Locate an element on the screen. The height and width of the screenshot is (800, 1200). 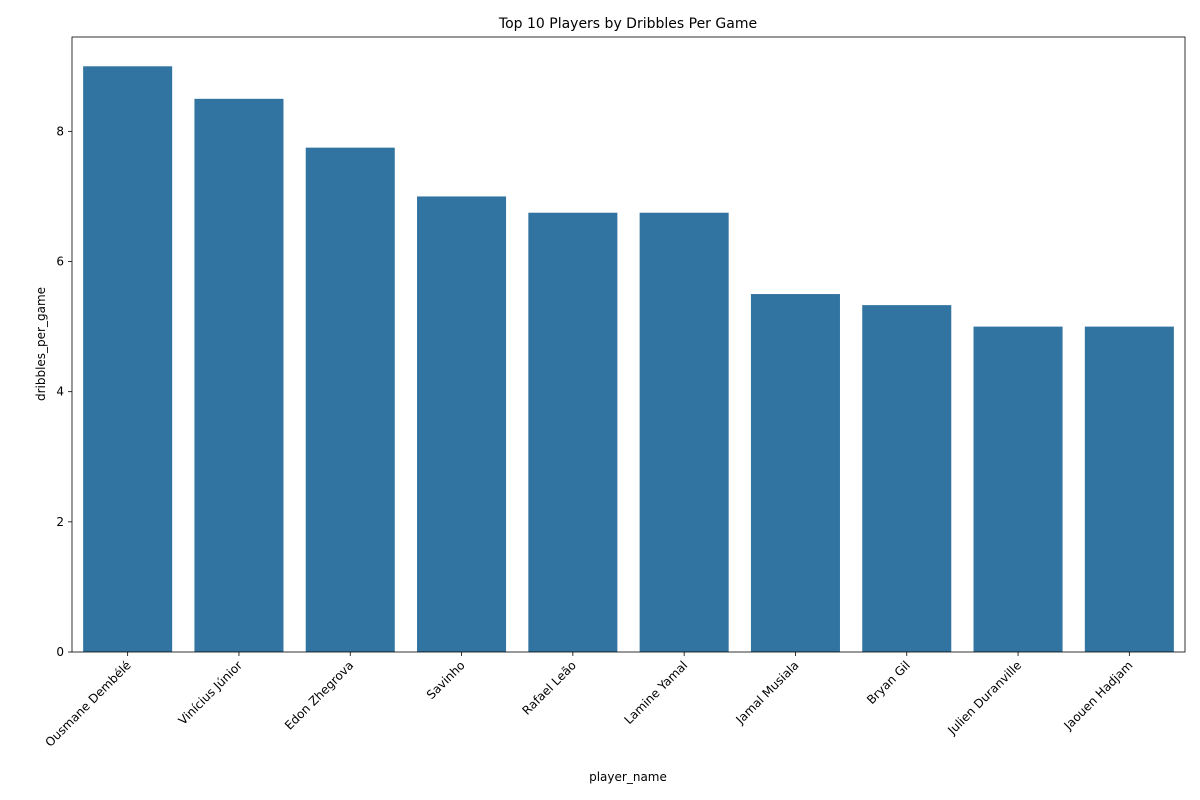
x-axis-label: player_name is located at coordinates (628, 777).